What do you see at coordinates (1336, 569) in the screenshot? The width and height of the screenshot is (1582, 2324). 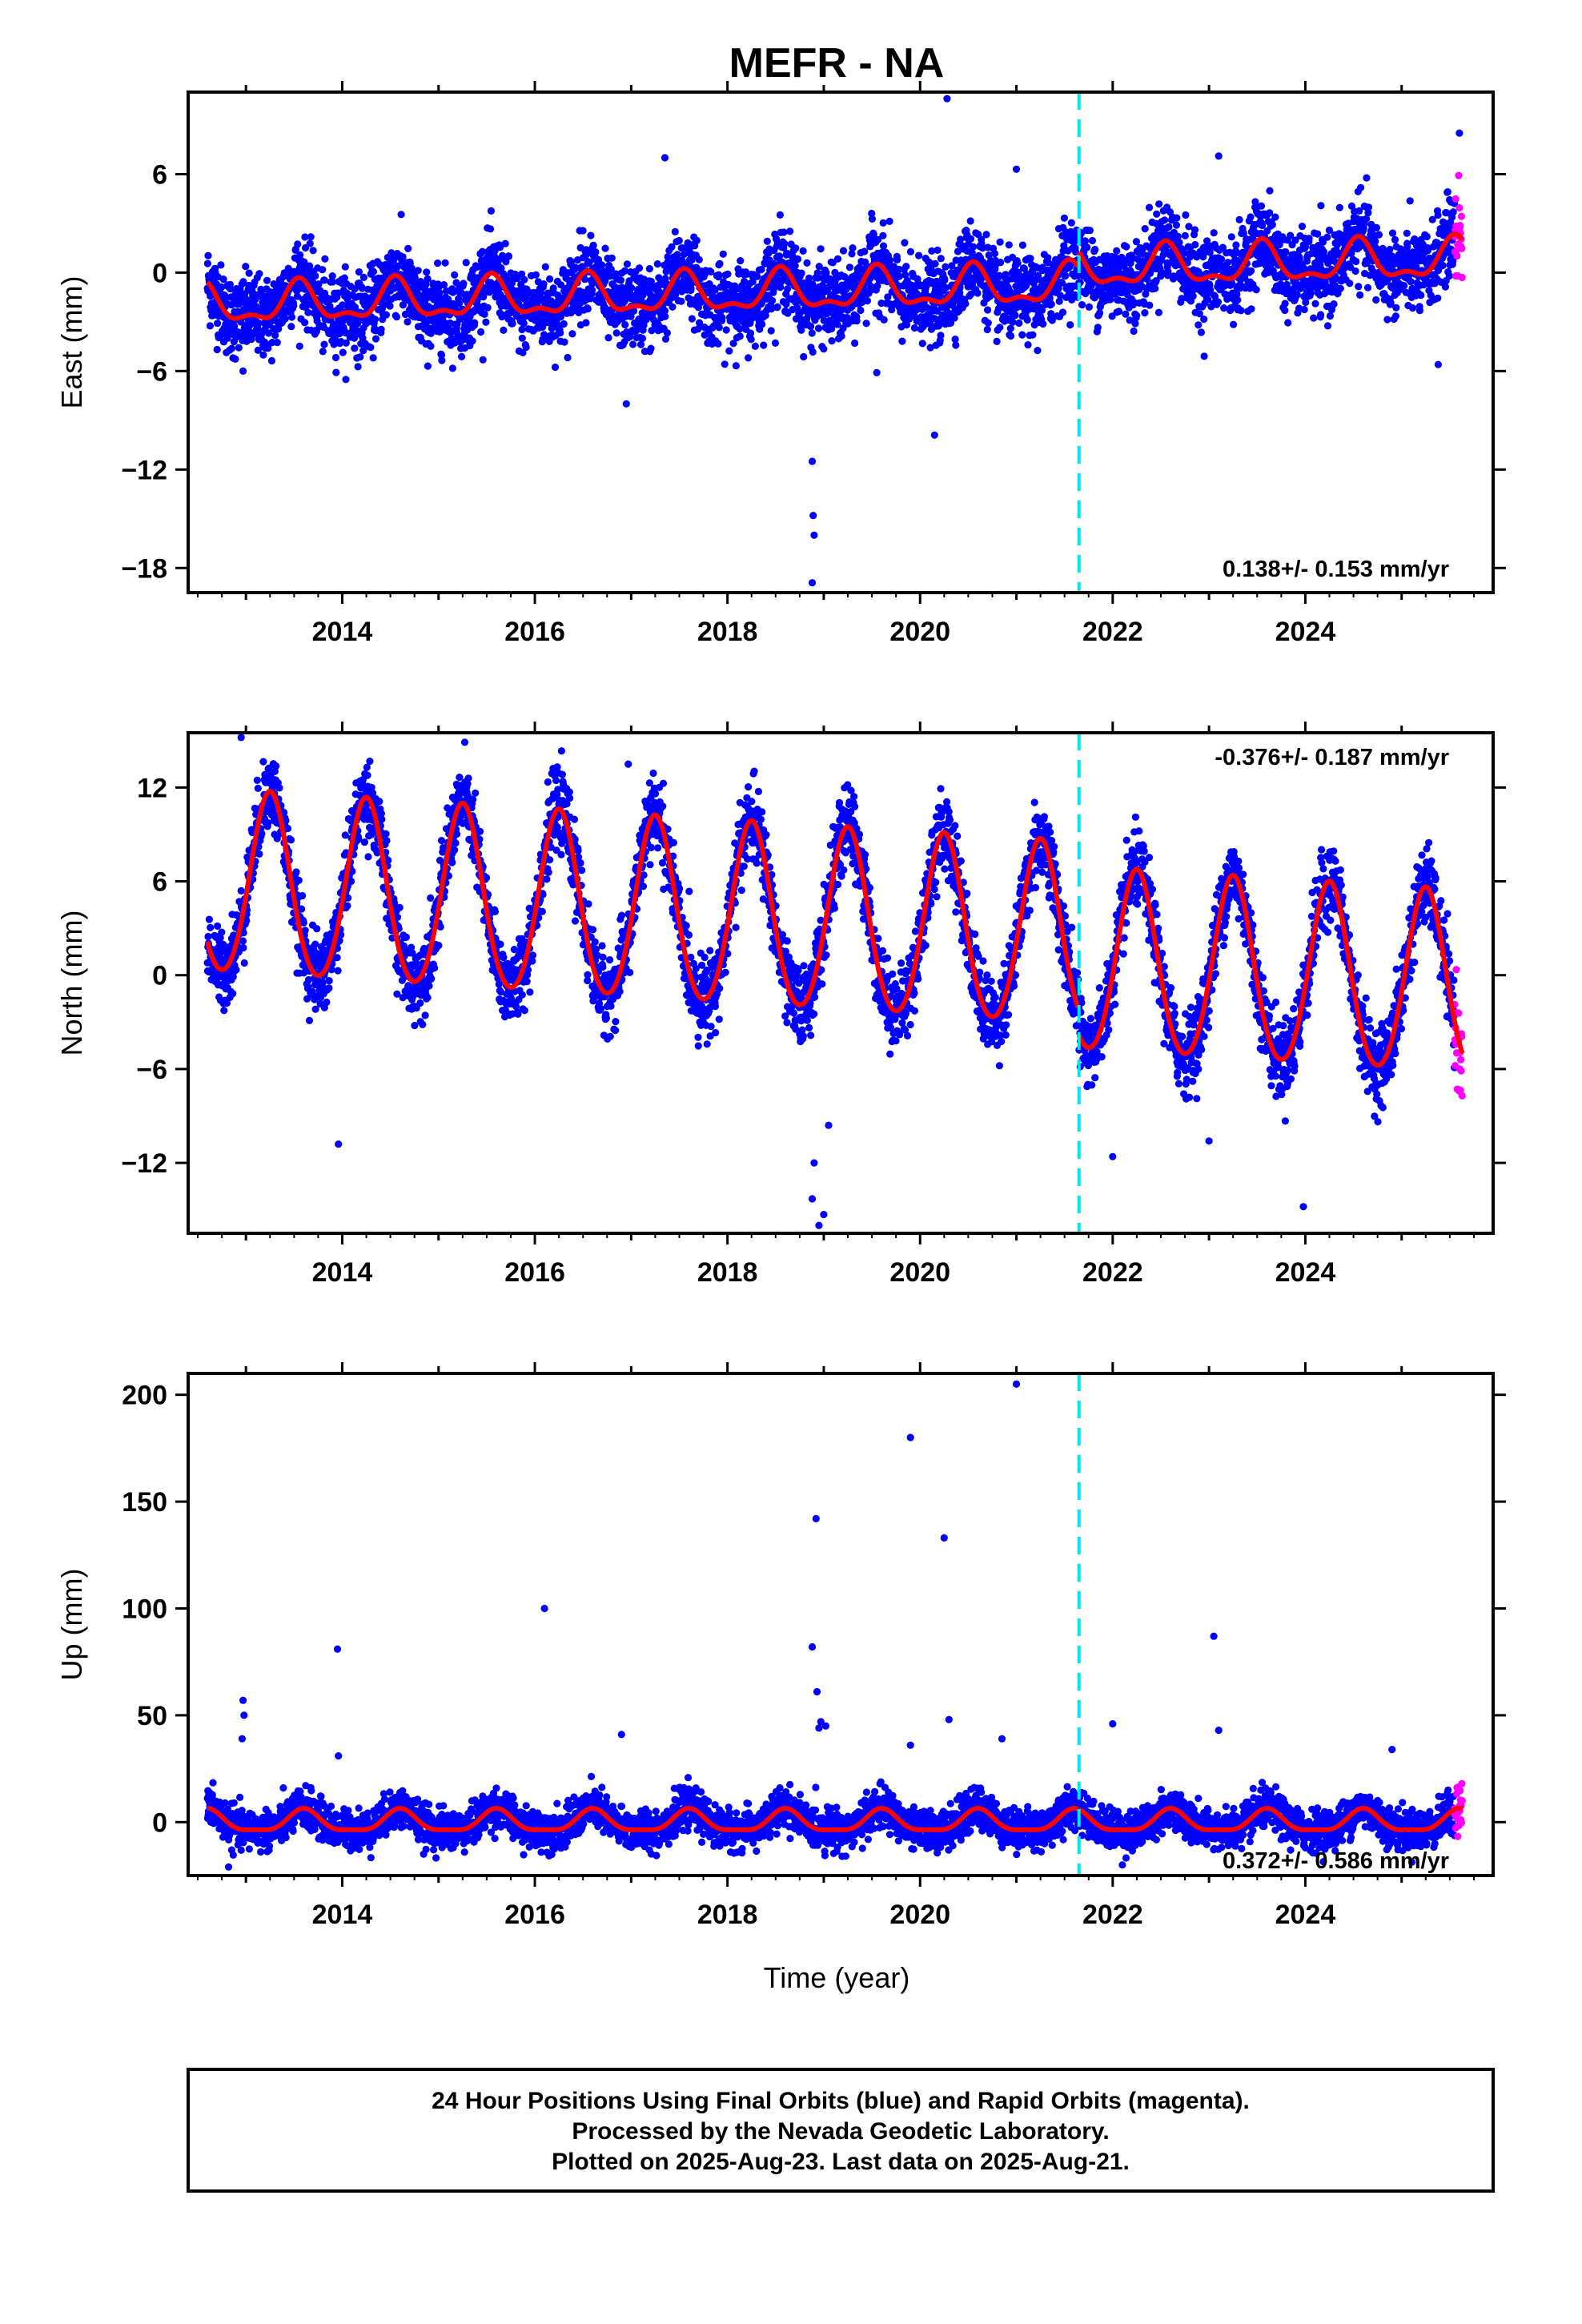 I see `east-rate-label: 0.138+/- 0.153 mm/yr` at bounding box center [1336, 569].